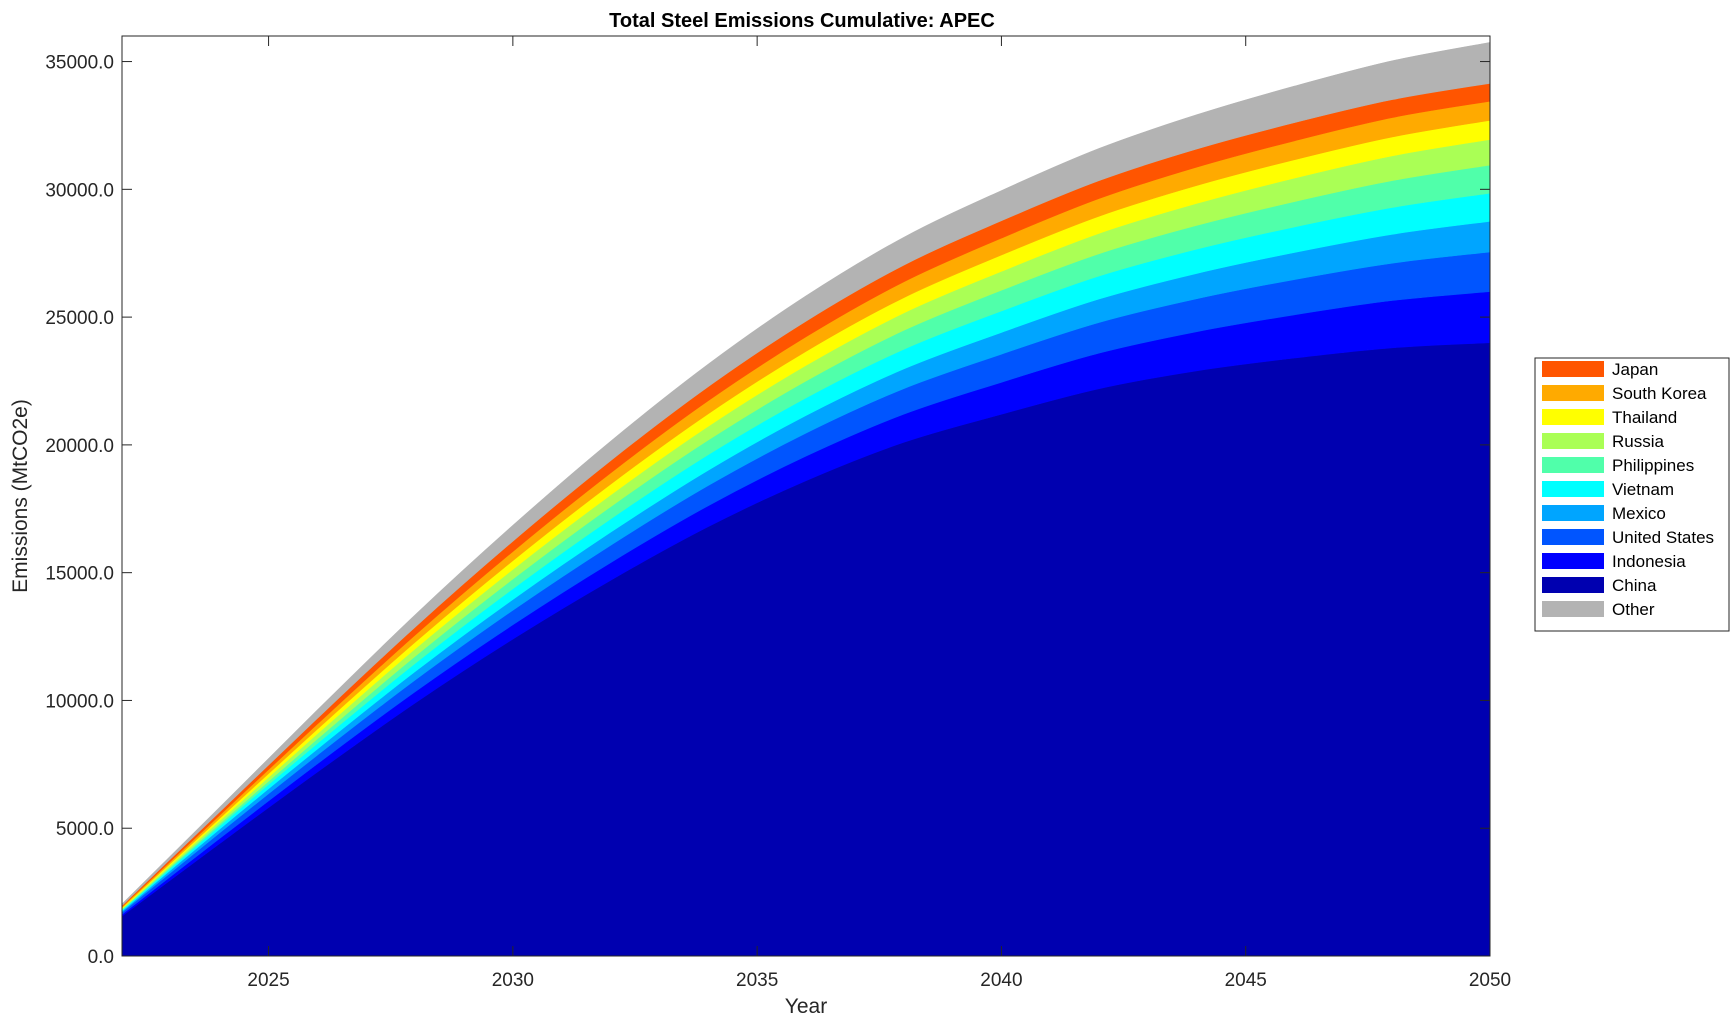 The width and height of the screenshot is (1736, 1021). I want to click on x-tick-label: 2035, so click(757, 980).